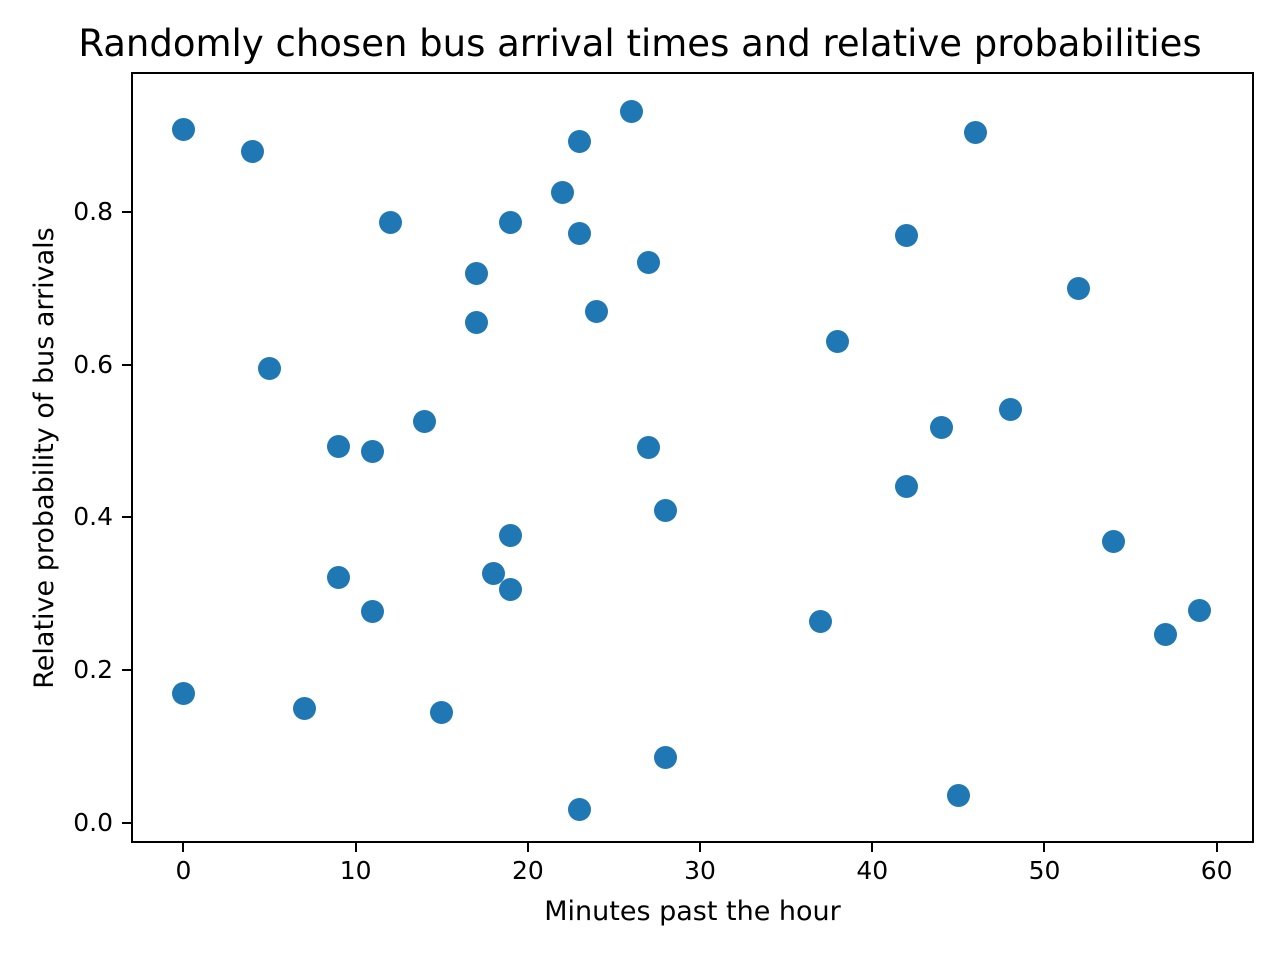  I want to click on x-axis-tick-label: 0, so click(183, 870).